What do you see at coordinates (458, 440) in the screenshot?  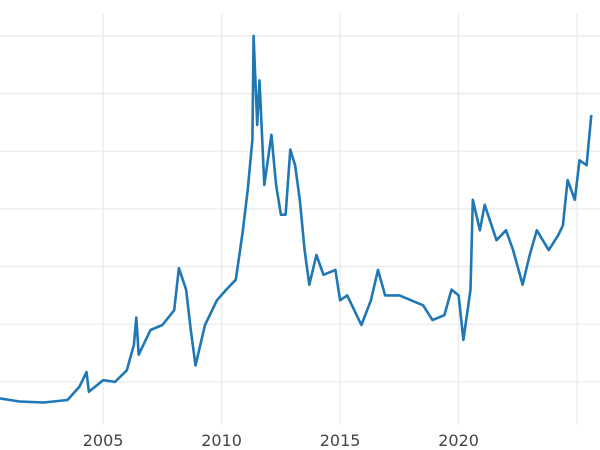 I see `x-tick-label: 2020` at bounding box center [458, 440].